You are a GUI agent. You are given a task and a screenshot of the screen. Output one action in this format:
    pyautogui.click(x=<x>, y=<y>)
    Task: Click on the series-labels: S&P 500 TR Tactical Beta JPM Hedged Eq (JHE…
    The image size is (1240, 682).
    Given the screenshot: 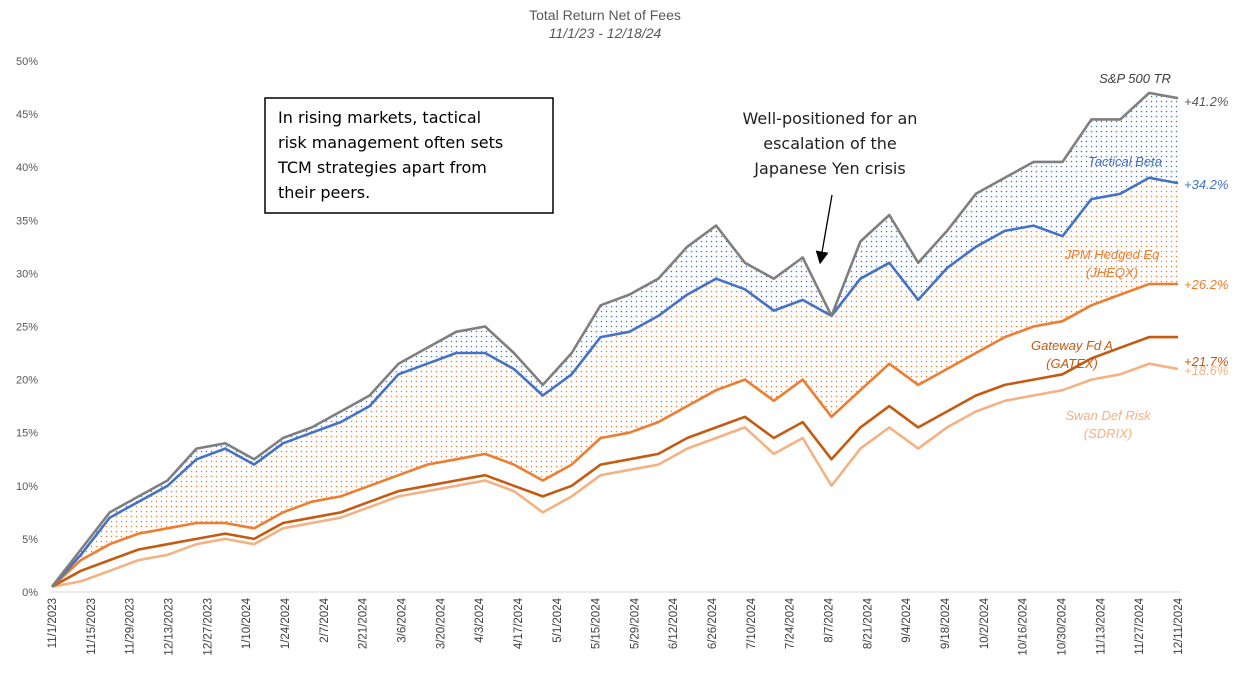 What is the action you would take?
    pyautogui.click(x=1101, y=256)
    